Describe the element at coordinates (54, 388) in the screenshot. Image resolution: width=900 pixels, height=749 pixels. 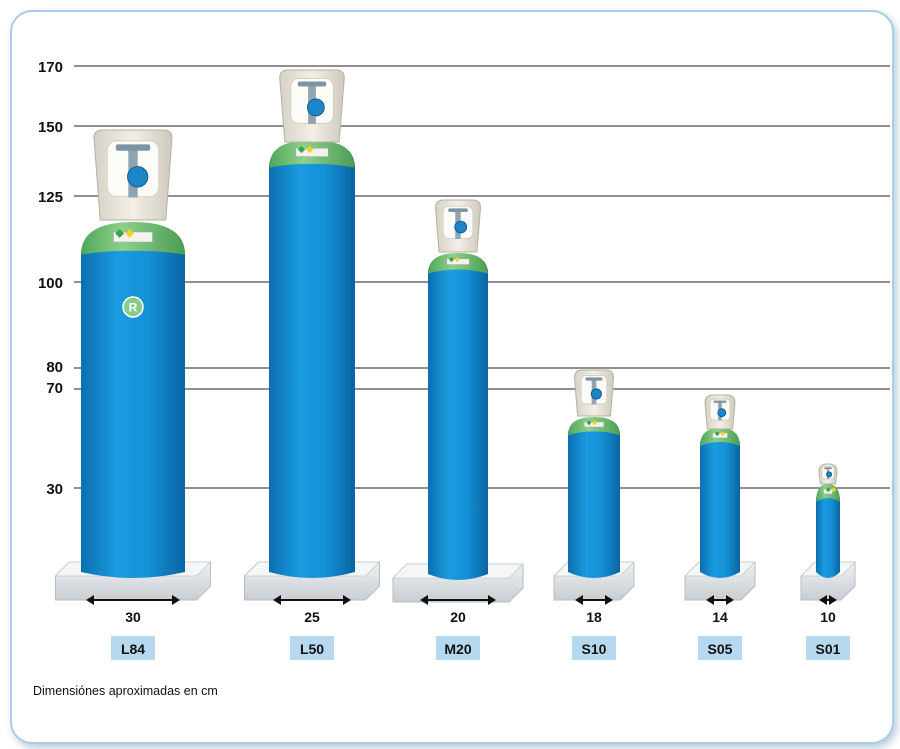
I see `scale-label-70: 70` at that location.